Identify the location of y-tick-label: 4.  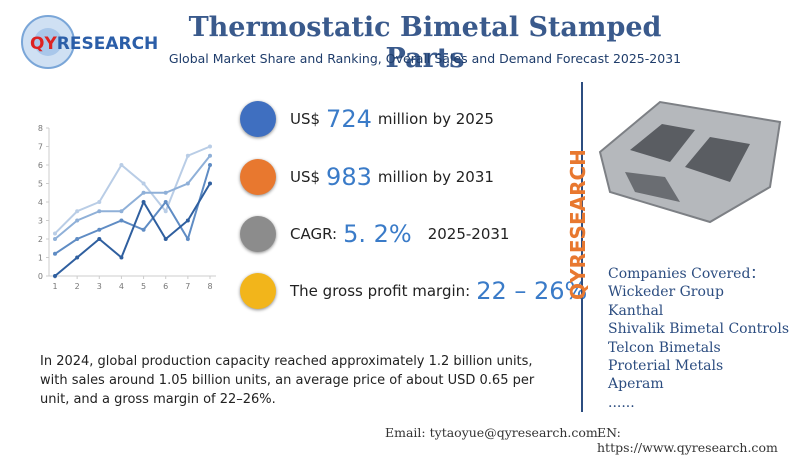
(40, 202).